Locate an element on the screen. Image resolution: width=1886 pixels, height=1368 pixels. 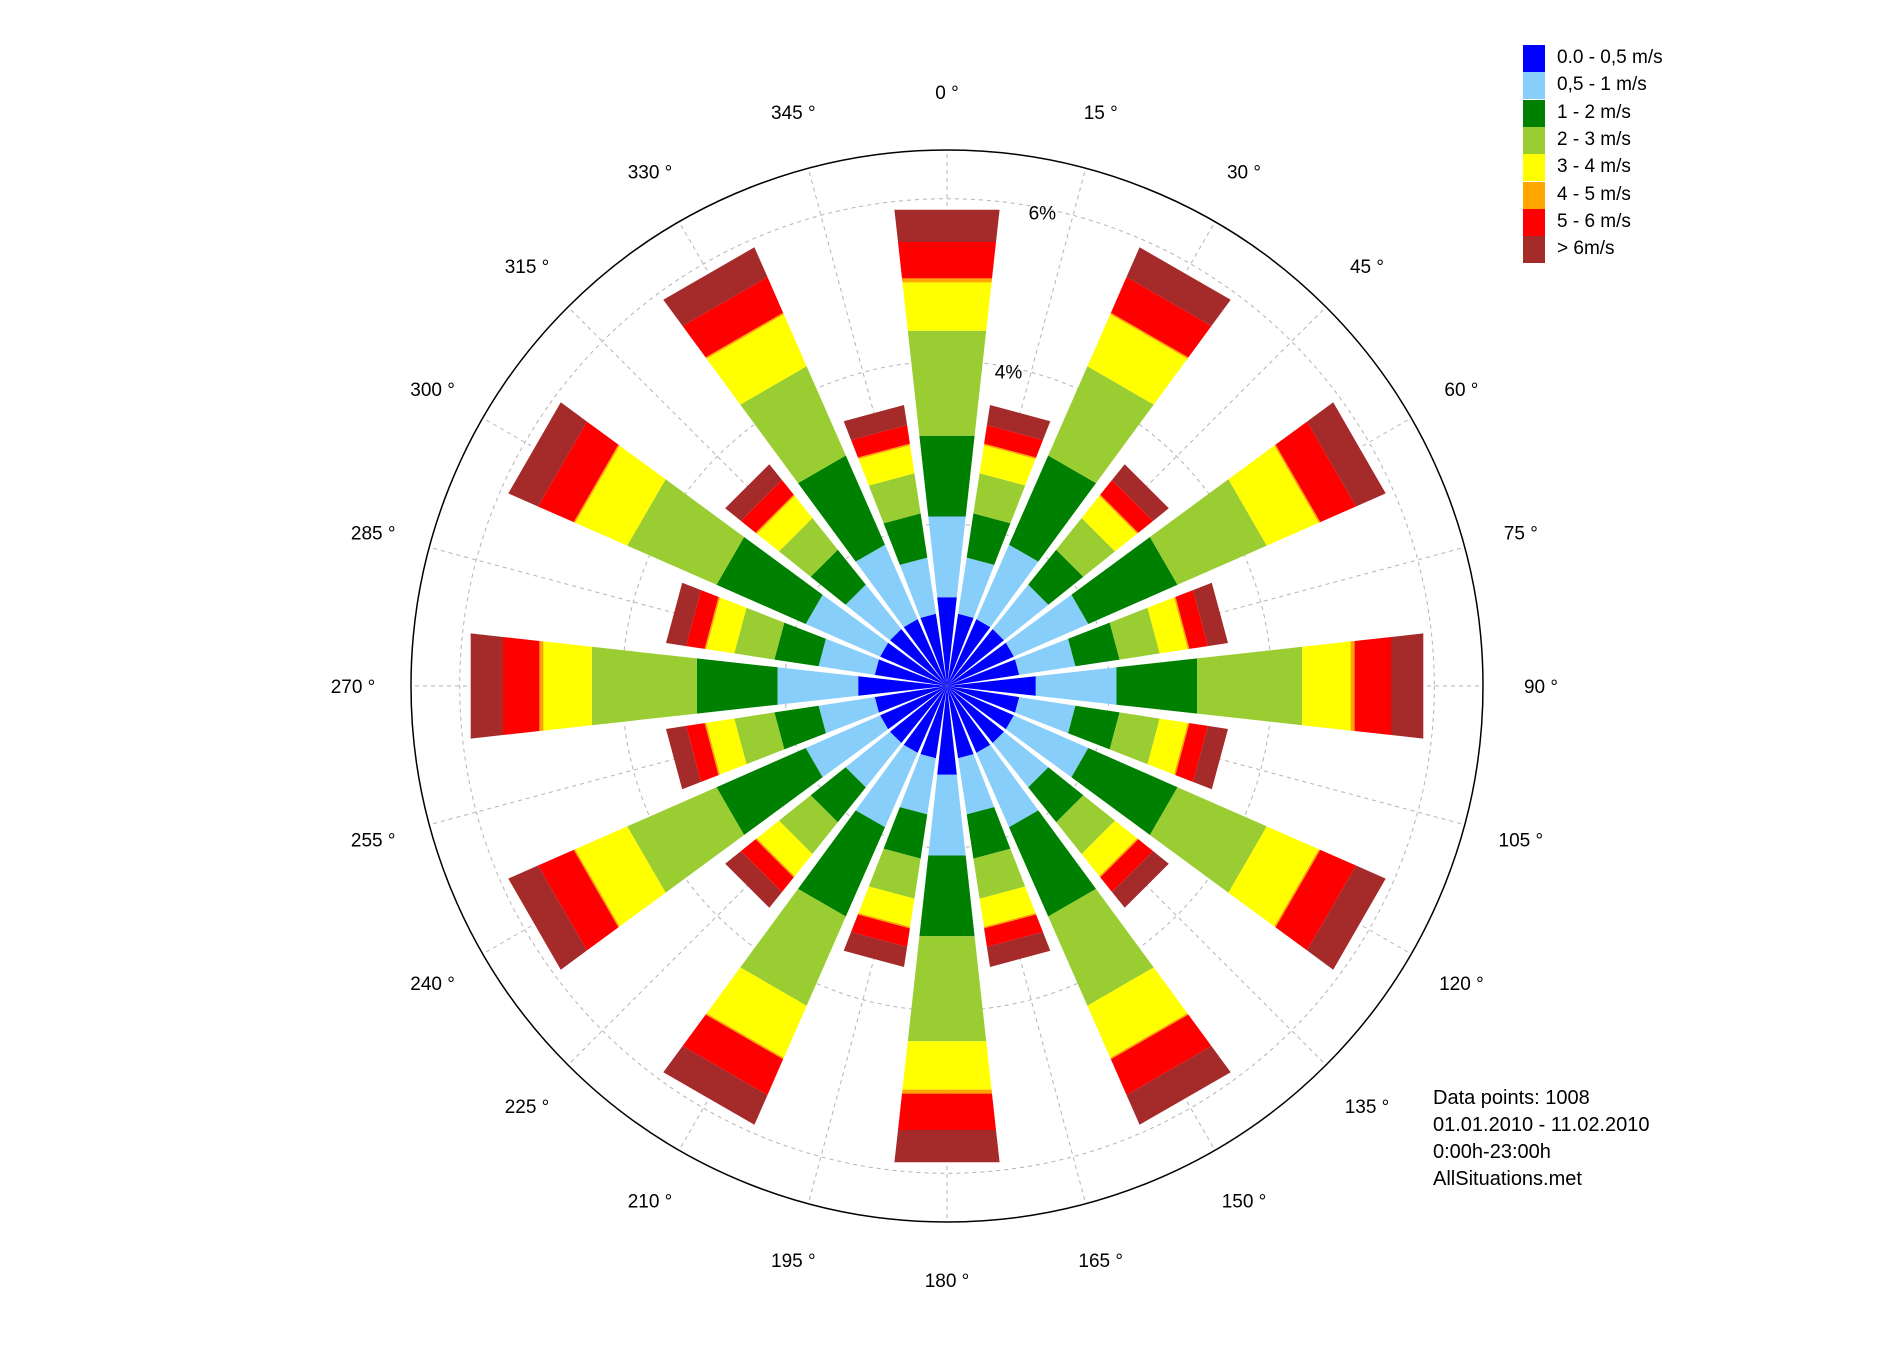
file-name-text: AllSituations.met is located at coordinates (1507, 1179).